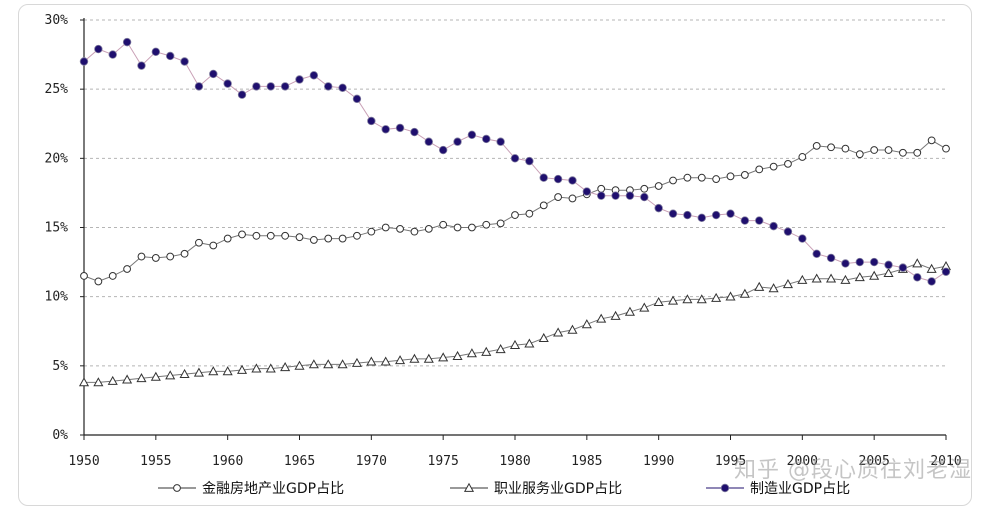 Image resolution: width=1000 pixels, height=513 pixels. Describe the element at coordinates (874, 461) in the screenshot. I see `x-tick-label: 2005` at that location.